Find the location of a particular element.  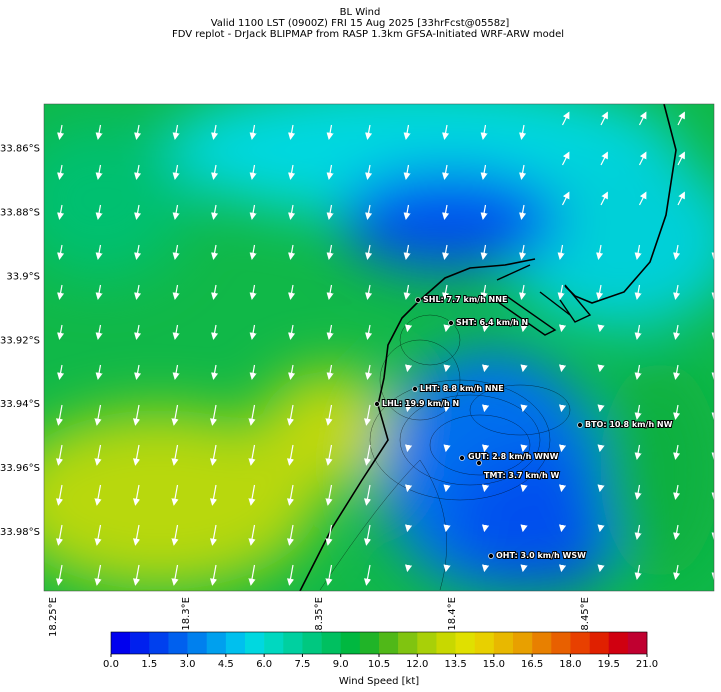

lon-tick-label: 18.45°E is located at coordinates (585, 617).